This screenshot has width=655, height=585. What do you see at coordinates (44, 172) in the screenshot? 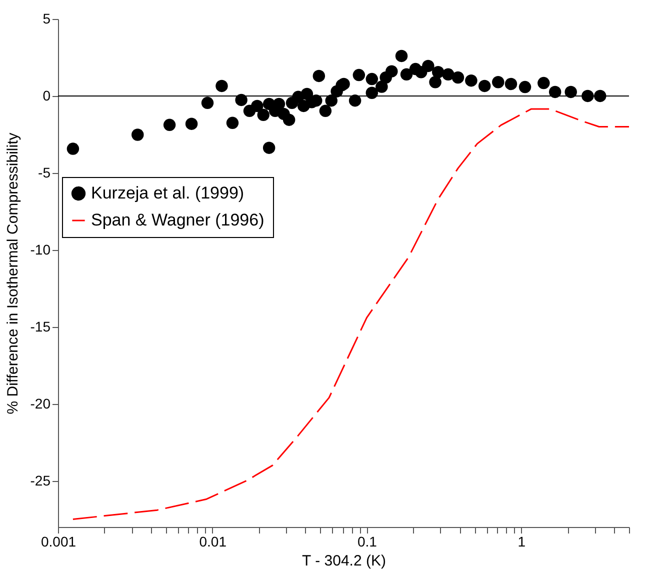
I see `y-tick-label: -5` at bounding box center [44, 172].